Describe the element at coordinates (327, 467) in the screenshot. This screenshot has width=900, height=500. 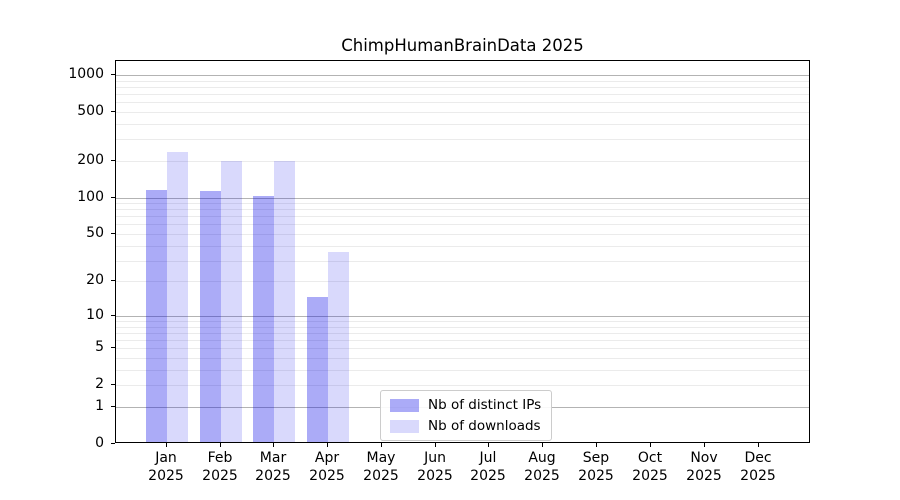
I see `x-tick-label: Apr 2025` at that location.